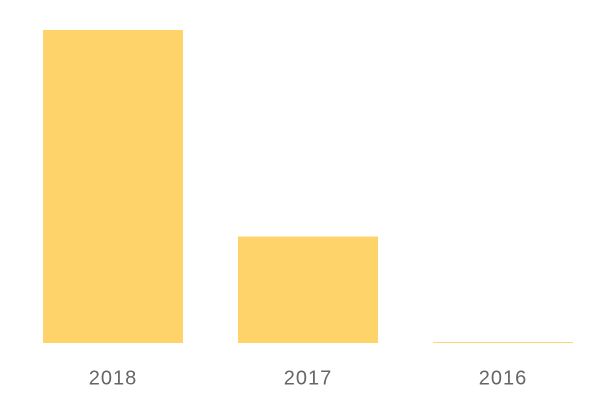 The height and width of the screenshot is (400, 600). What do you see at coordinates (113, 378) in the screenshot?
I see `x-tick-label: 2018` at bounding box center [113, 378].